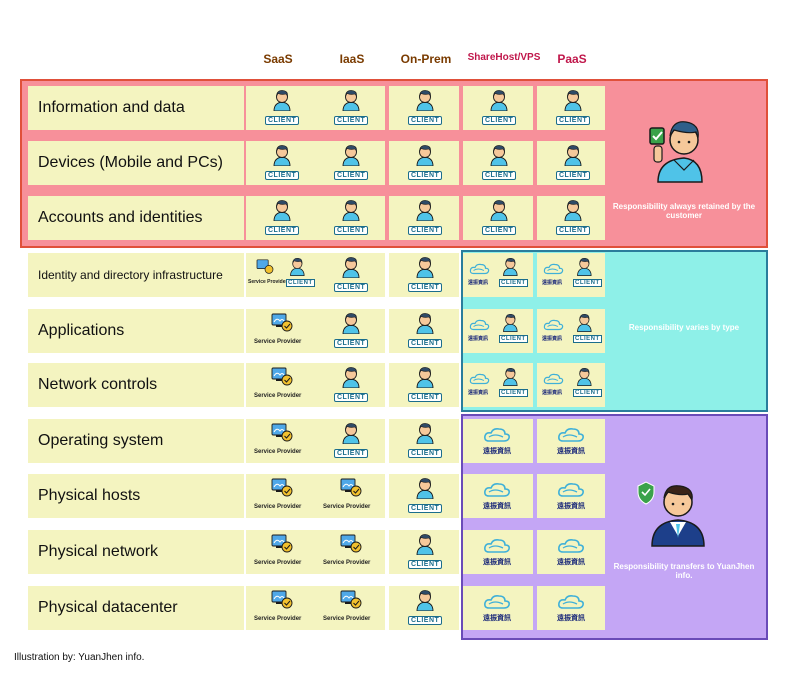  Describe the element at coordinates (572, 59) in the screenshot. I see `column-header-paas: PaaS` at that location.